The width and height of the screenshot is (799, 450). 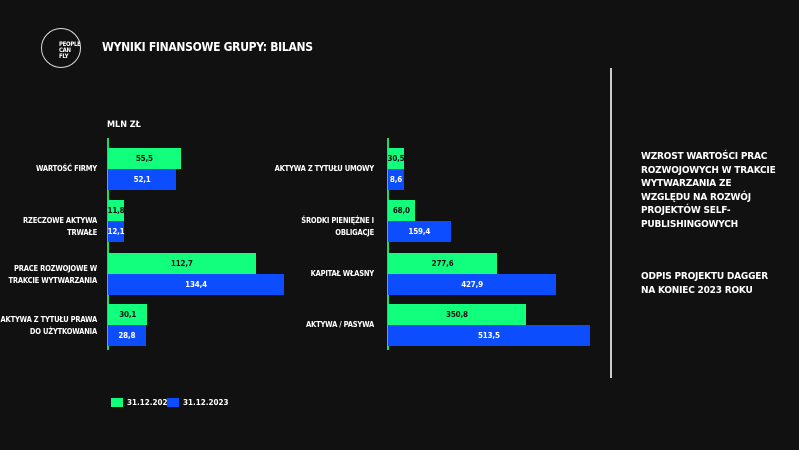 What do you see at coordinates (124, 125) in the screenshot?
I see `unit-label: MLN ZŁ` at bounding box center [124, 125].